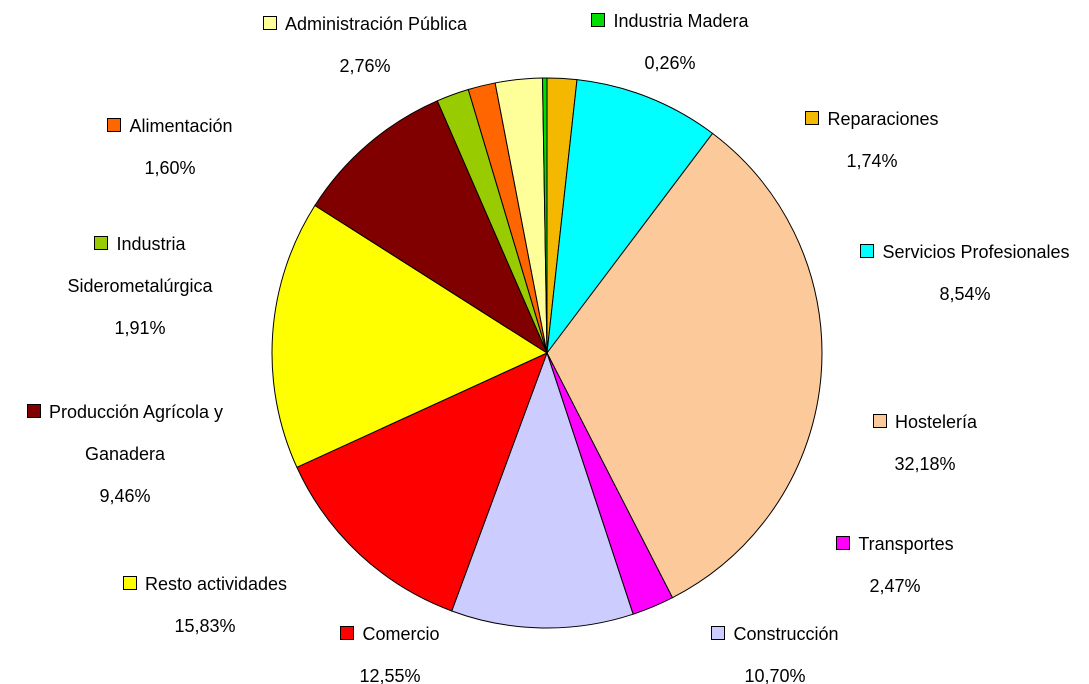 Image resolution: width=1089 pixels, height=684 pixels. I want to click on slice-name: Hostelería, so click(936, 422).